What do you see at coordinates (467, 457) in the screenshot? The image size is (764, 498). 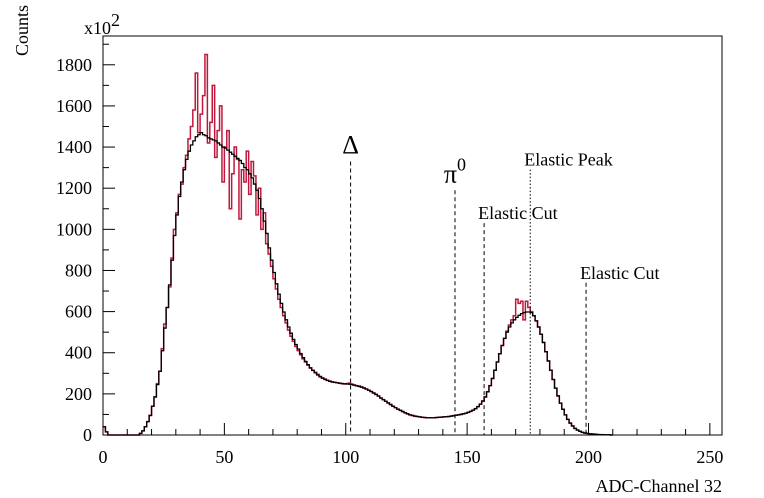 I see `x-tick-label: 150` at bounding box center [467, 457].